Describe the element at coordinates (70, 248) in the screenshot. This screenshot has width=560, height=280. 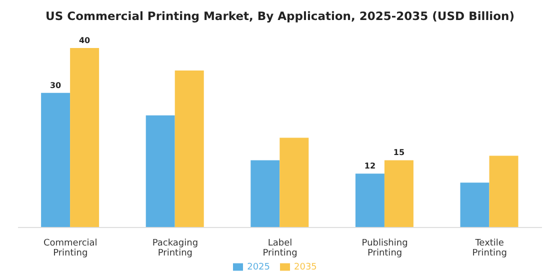
I see `x-tick-label: Commercial Printing` at that location.